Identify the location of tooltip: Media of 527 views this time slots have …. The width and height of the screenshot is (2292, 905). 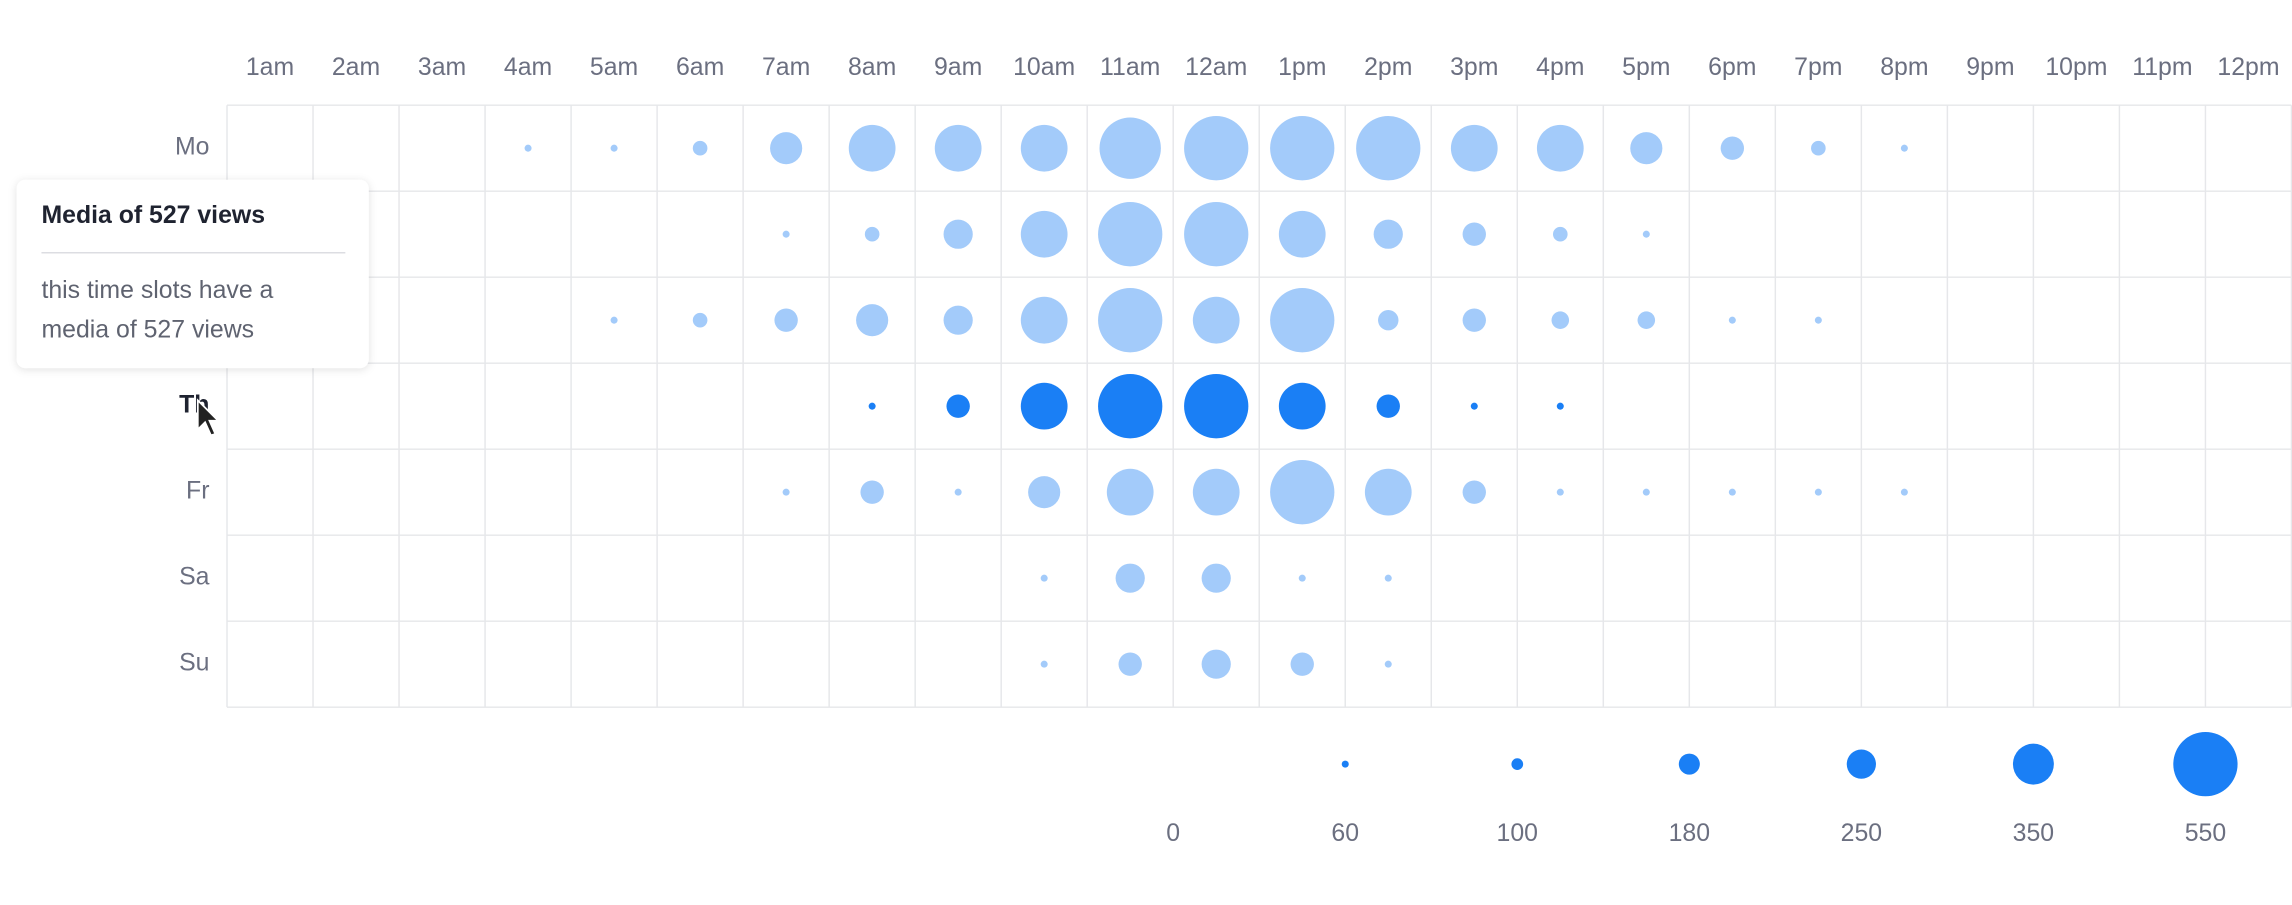
(192, 274).